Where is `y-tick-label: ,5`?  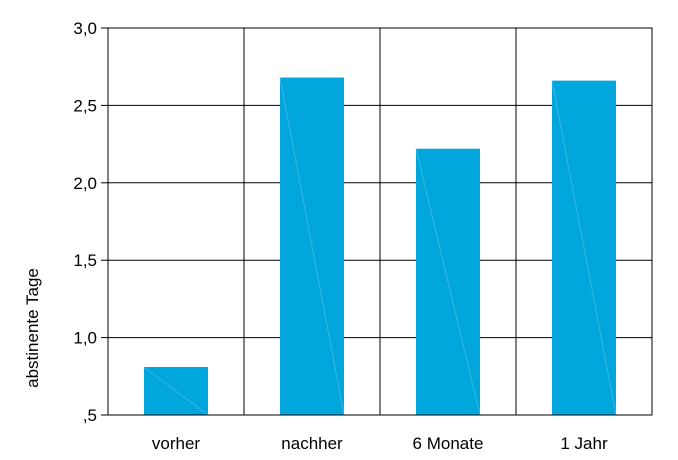 y-tick-label: ,5 is located at coordinates (90, 415).